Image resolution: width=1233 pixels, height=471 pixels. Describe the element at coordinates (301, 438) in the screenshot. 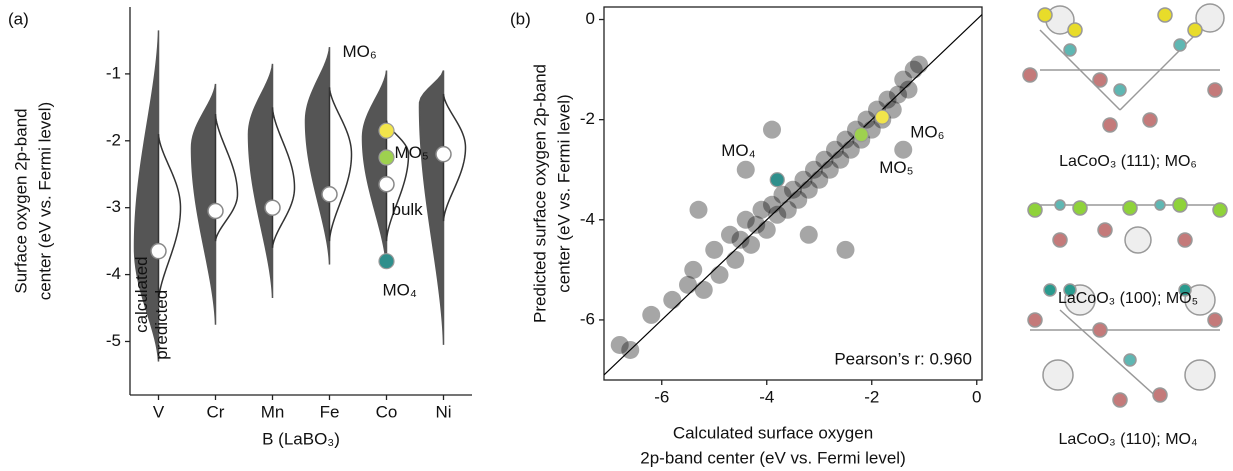

I see `x-axis-label: B (LaBO₃)` at that location.